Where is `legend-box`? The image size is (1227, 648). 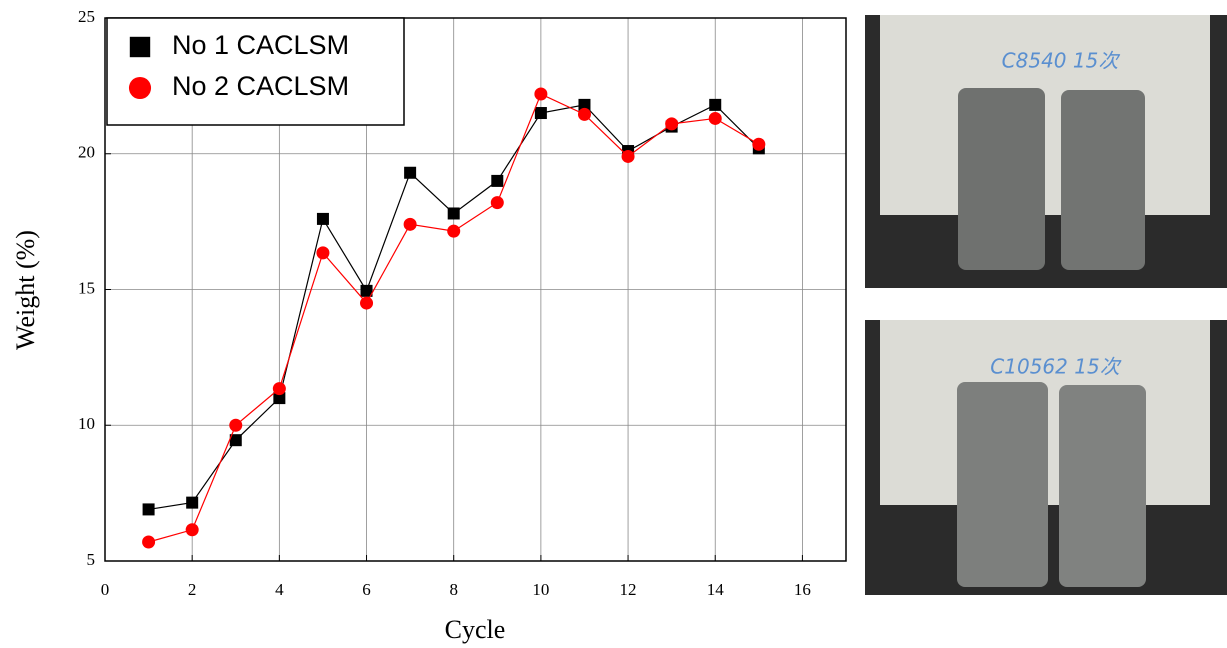
legend-box is located at coordinates (255, 71).